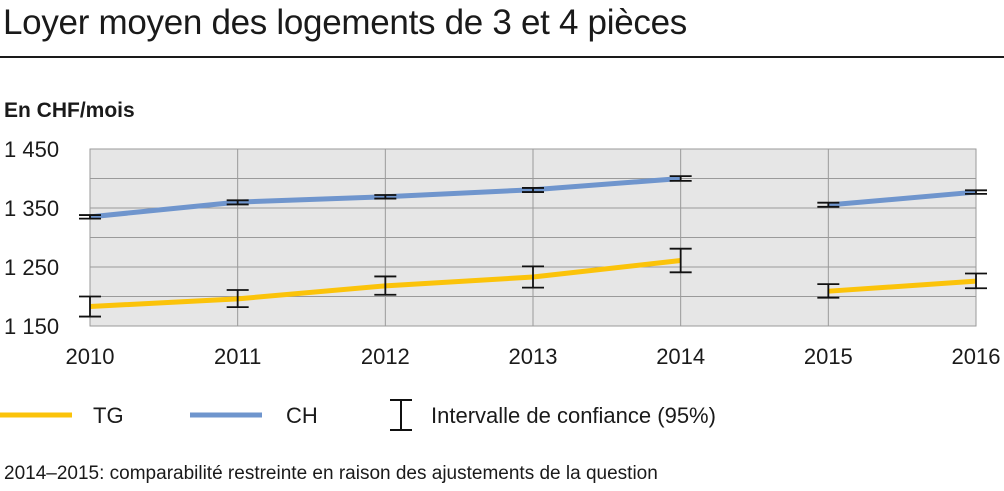 This screenshot has height=491, width=1004. I want to click on legend-label-ci: Intervalle de confiance (95%), so click(573, 415).